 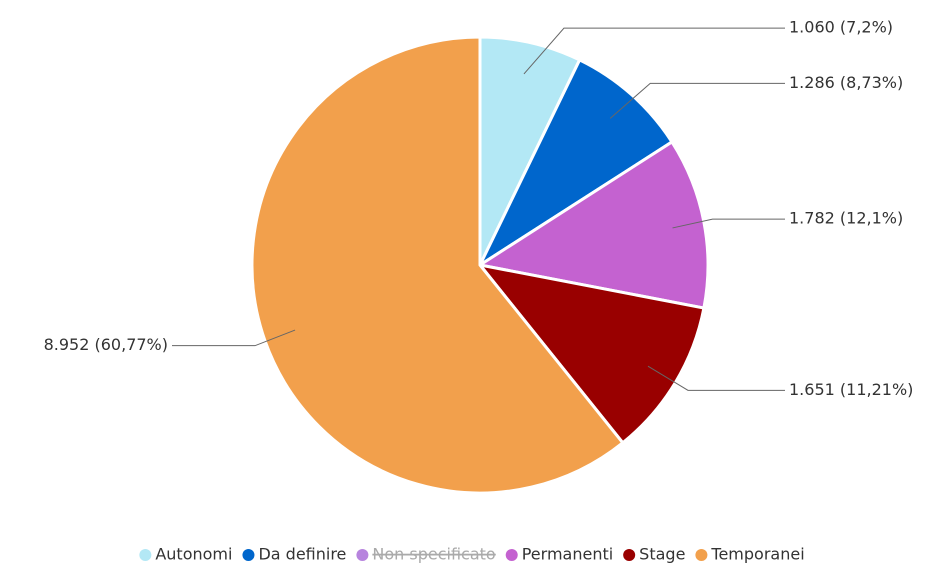 I want to click on data-label: 1.782 (12,1%), so click(x=846, y=218).